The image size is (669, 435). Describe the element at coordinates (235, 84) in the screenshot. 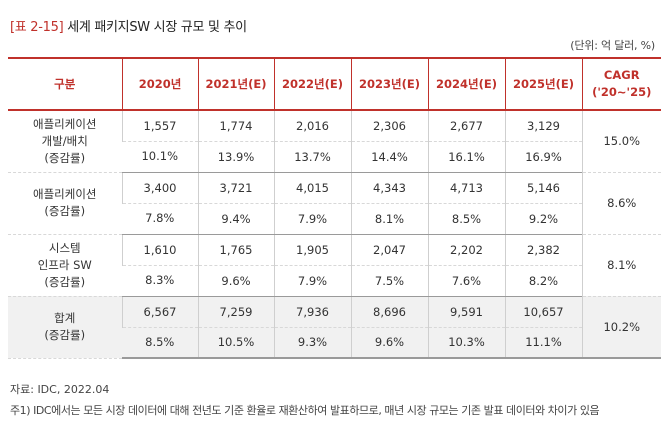

I see `header-year-2021: 2021년(E)` at that location.